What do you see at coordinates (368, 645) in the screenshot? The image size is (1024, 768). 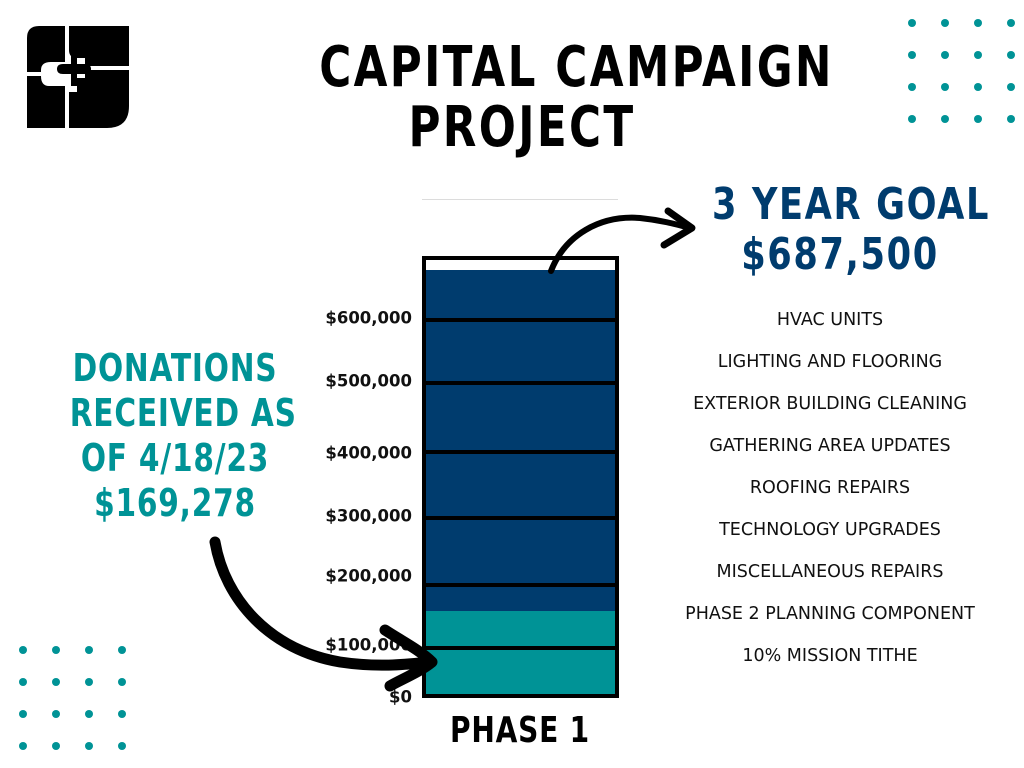 I see `y-tick-100000: $100,000` at bounding box center [368, 645].